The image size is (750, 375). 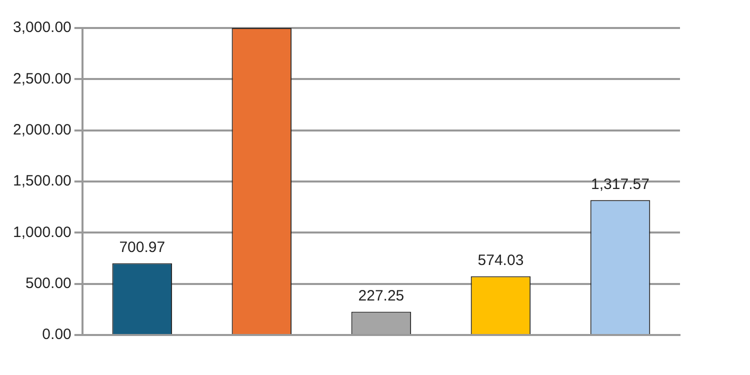 What do you see at coordinates (42, 27) in the screenshot?
I see `y-tick-label: 3,000.00` at bounding box center [42, 27].